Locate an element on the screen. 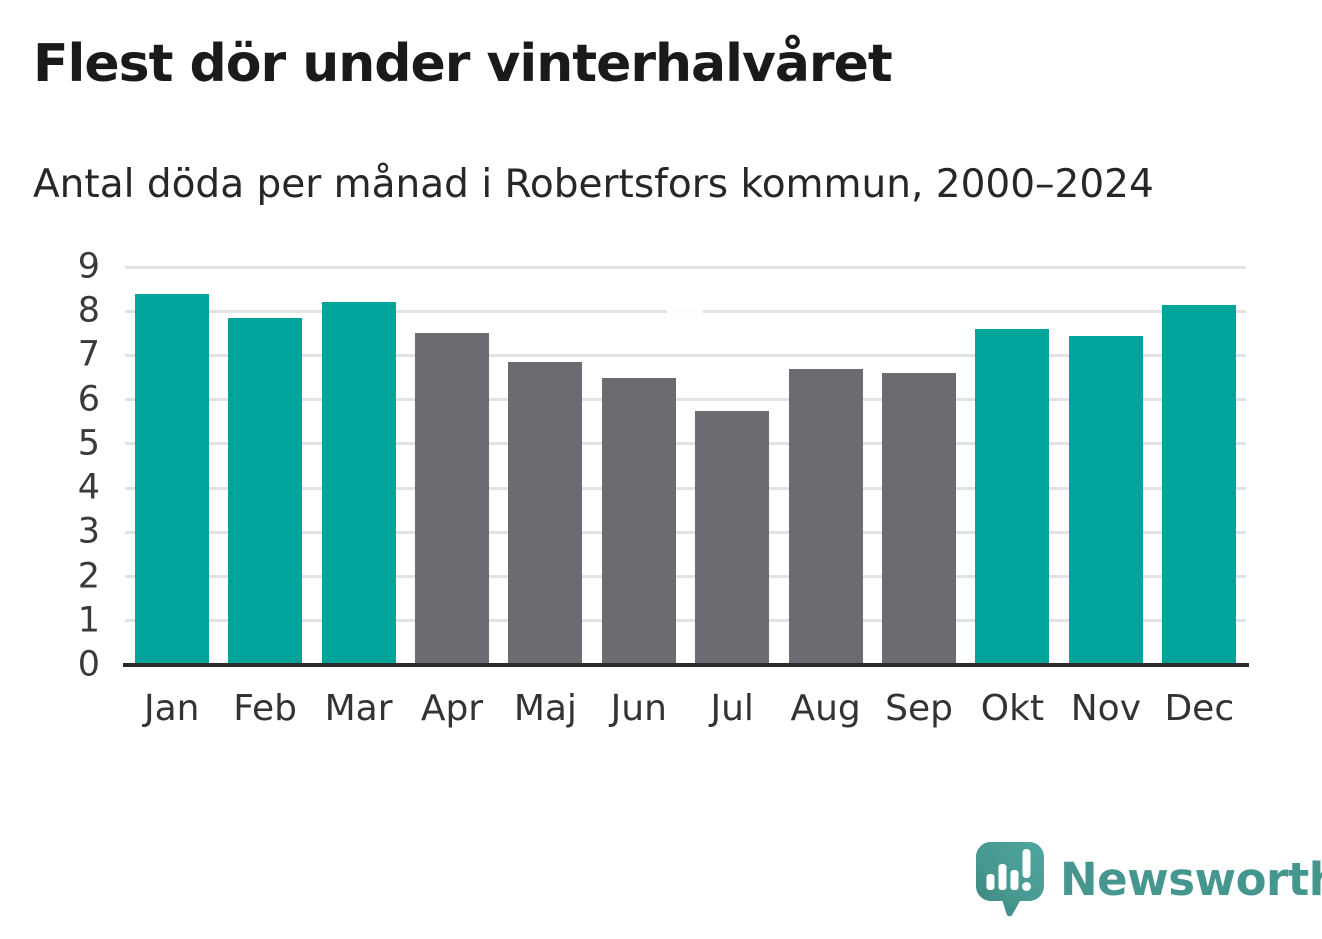  bar-nov is located at coordinates (1105, 500).